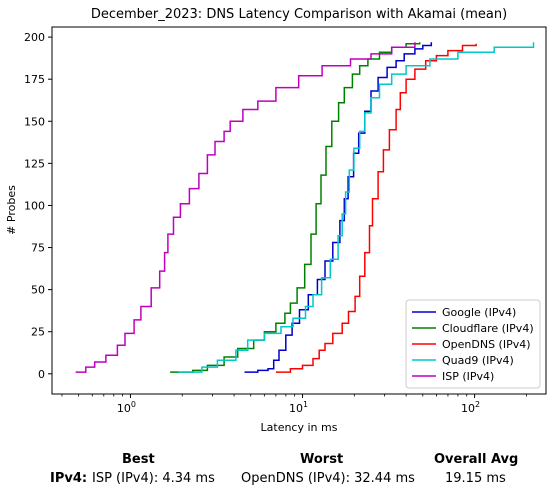  I want to click on best-value: ISP (IPv4): 4.34 ms, so click(153, 478).